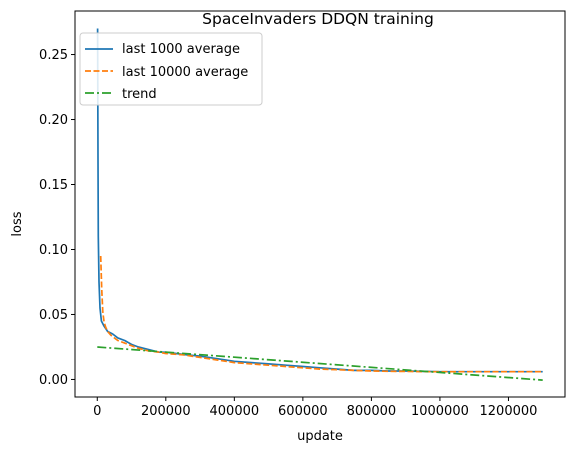 Image resolution: width=579 pixels, height=455 pixels. I want to click on y-axis-label: loss, so click(17, 223).